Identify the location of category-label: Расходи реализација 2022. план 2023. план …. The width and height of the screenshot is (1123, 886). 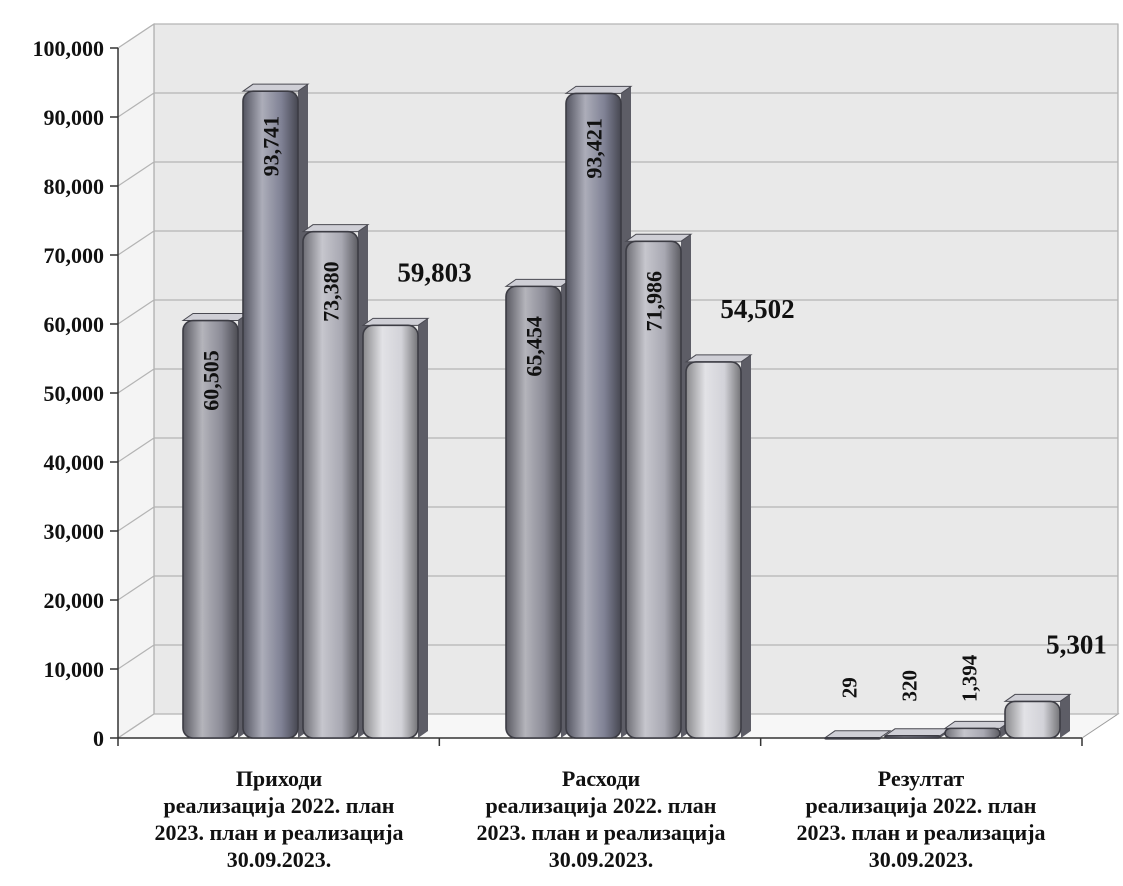
(600, 819).